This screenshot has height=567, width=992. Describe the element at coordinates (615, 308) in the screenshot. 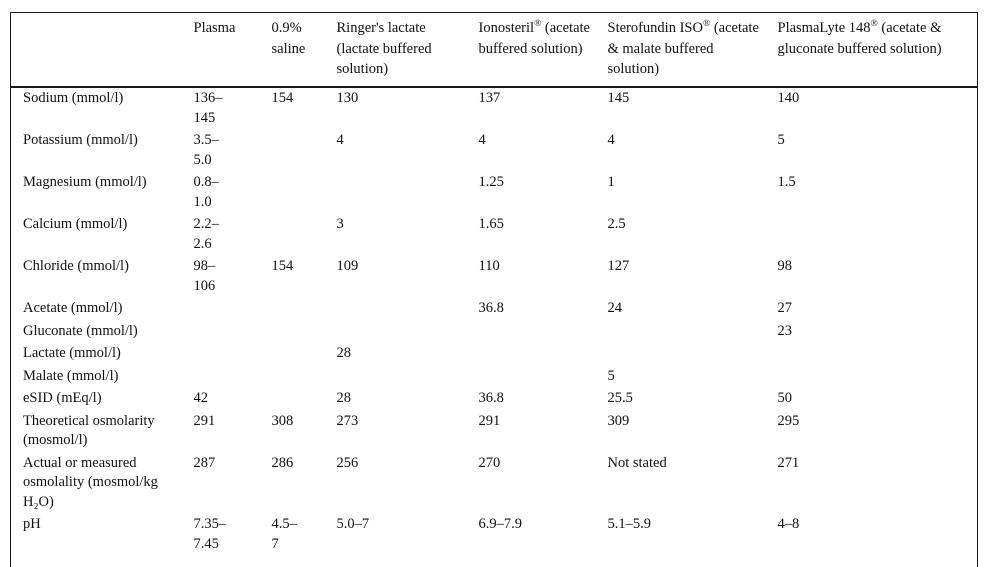

I see `cell-sterofundin-iso: 24` at that location.